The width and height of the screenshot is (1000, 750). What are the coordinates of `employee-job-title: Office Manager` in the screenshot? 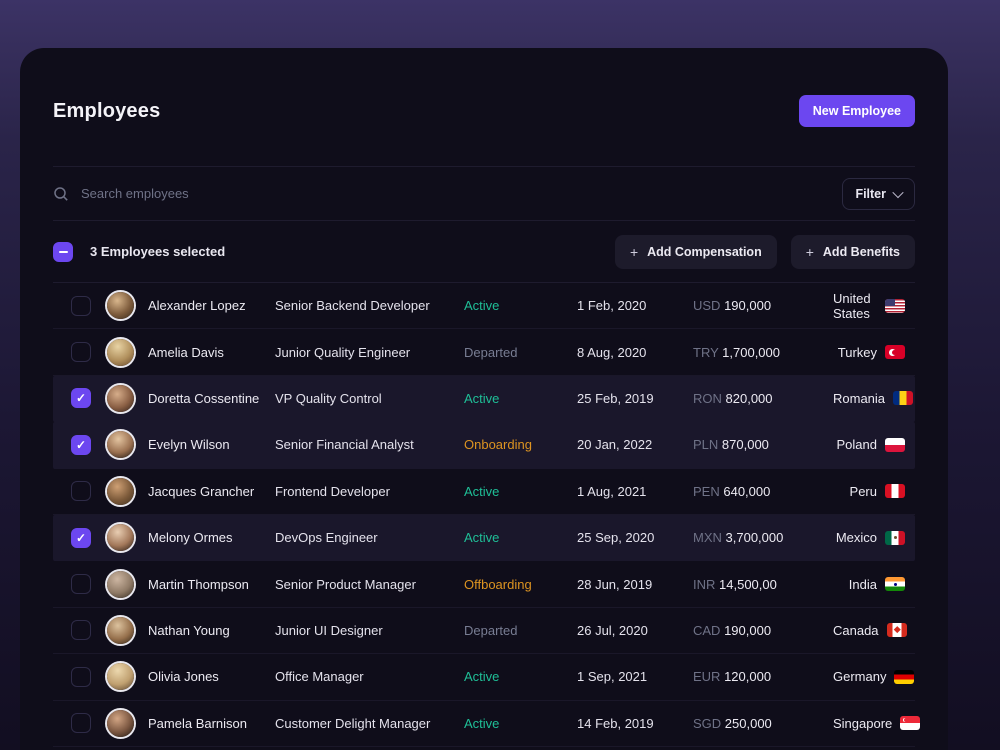 It's located at (319, 677).